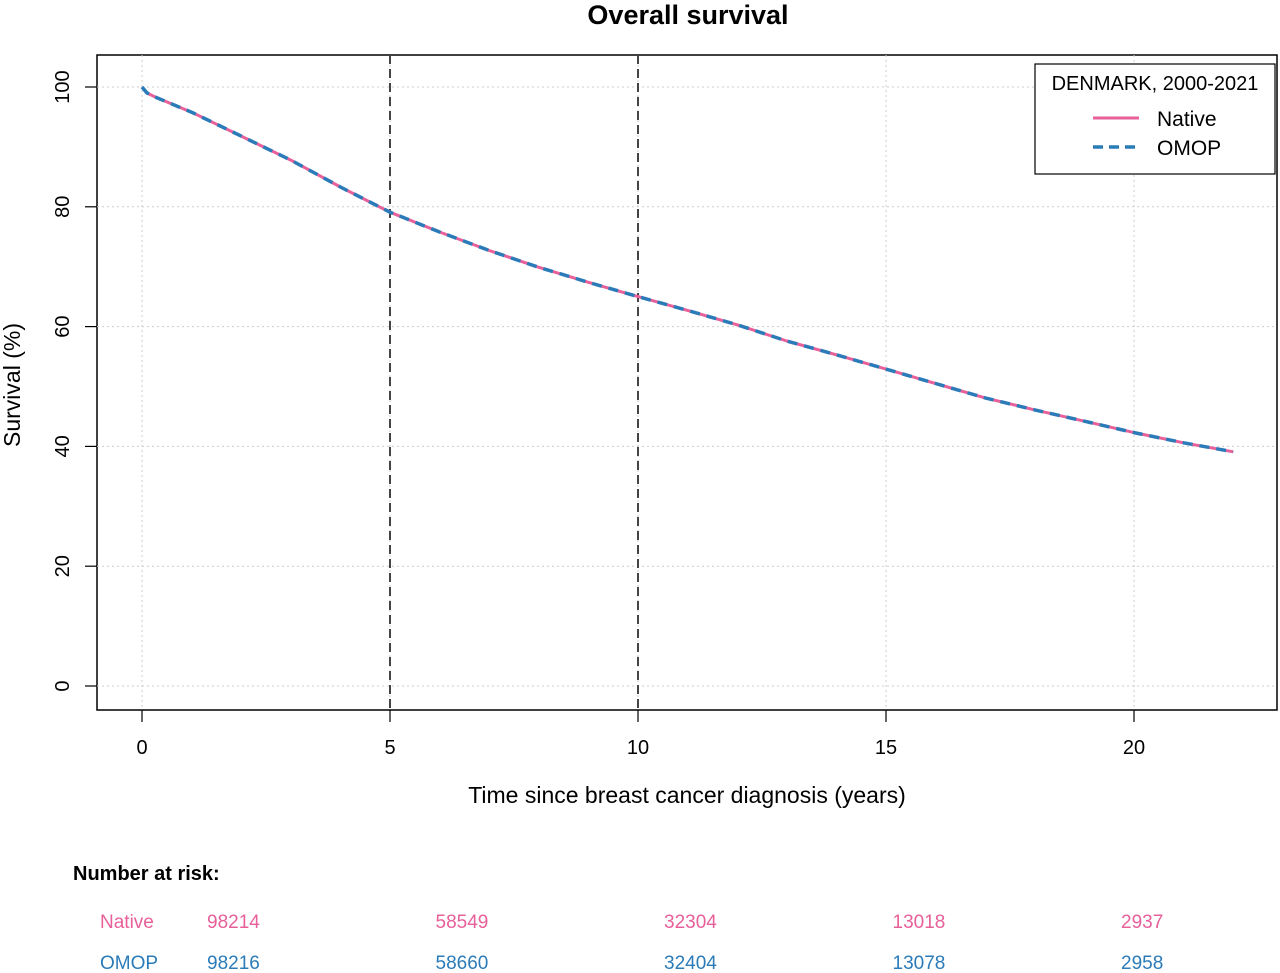 This screenshot has width=1280, height=973. Describe the element at coordinates (687, 15) in the screenshot. I see `chart-title: Overall survival` at that location.